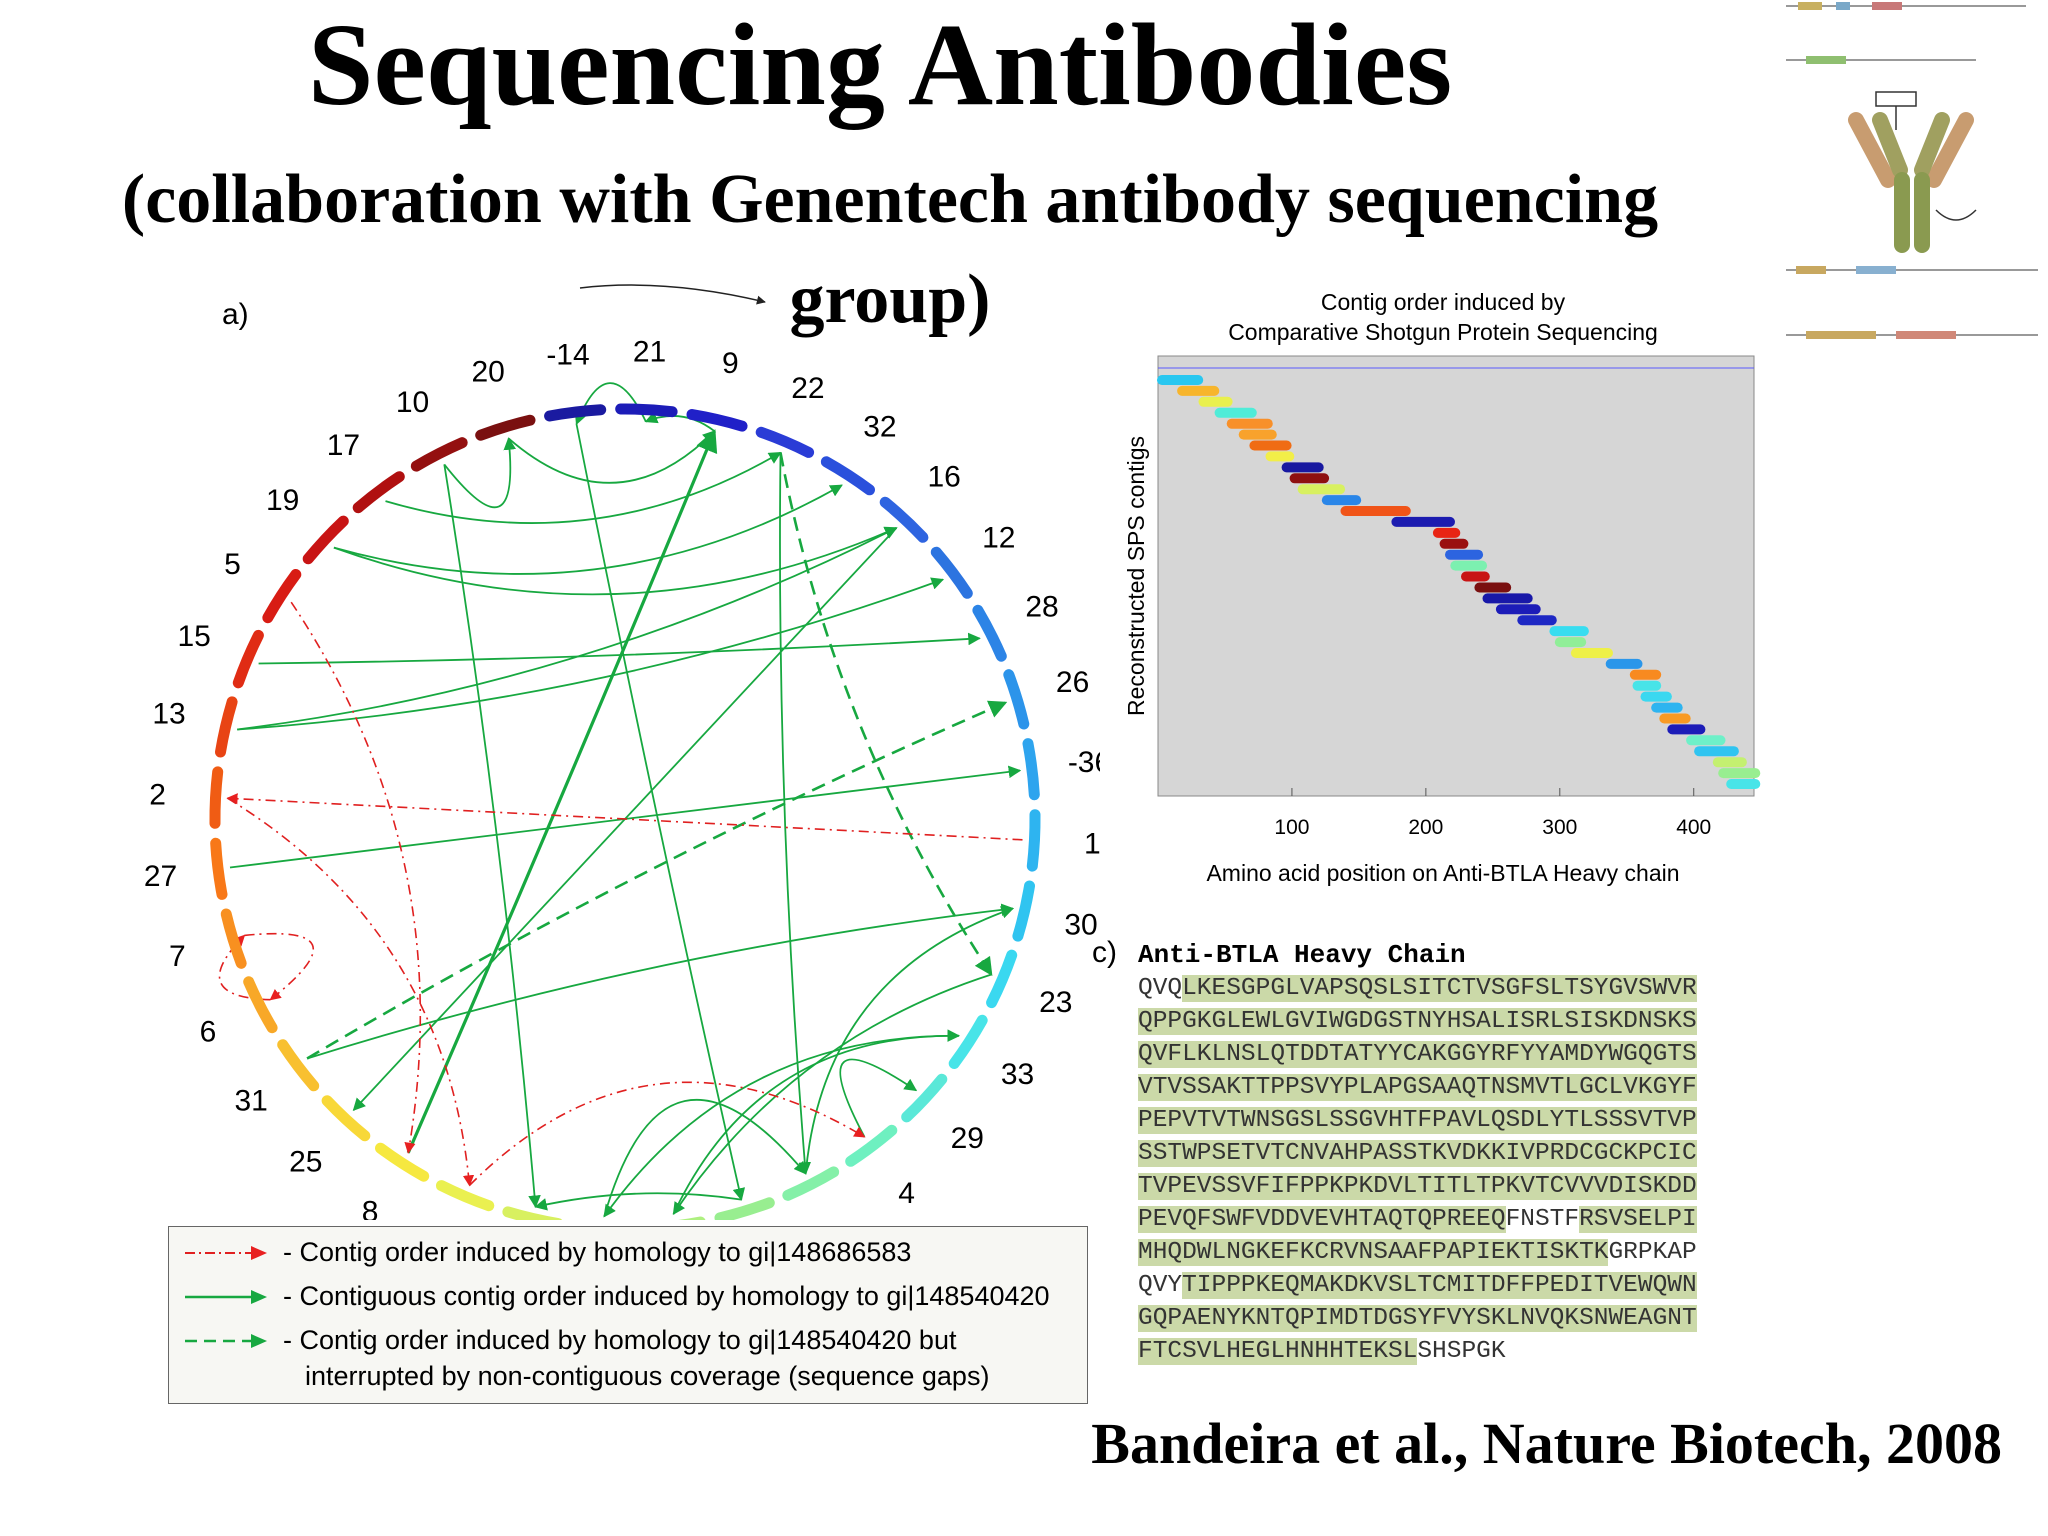  I want to click on slide-title: Sequencing Antibodies, so click(880, 65).